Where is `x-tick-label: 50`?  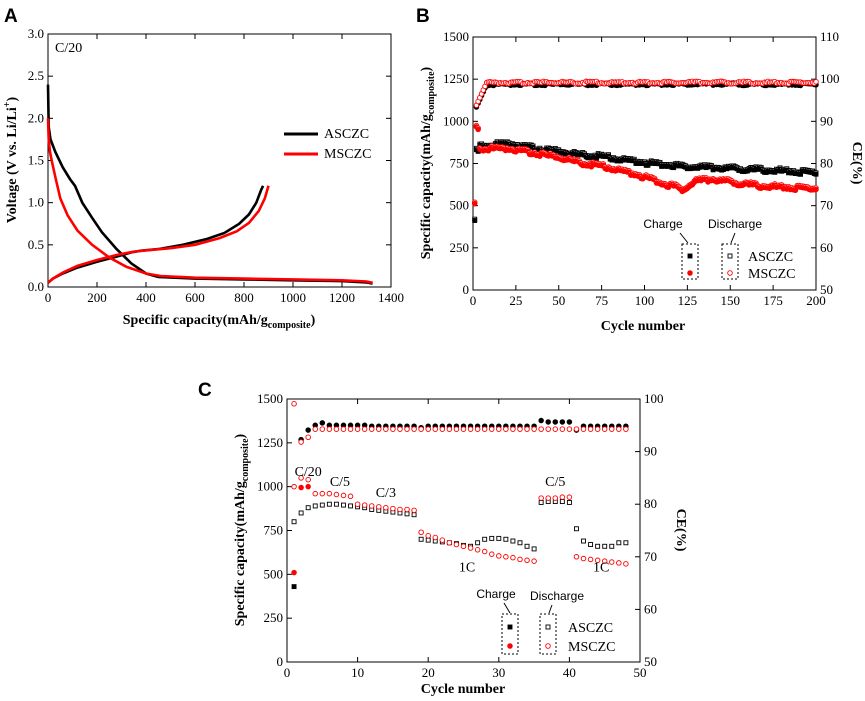
x-tick-label: 50 is located at coordinates (558, 300).